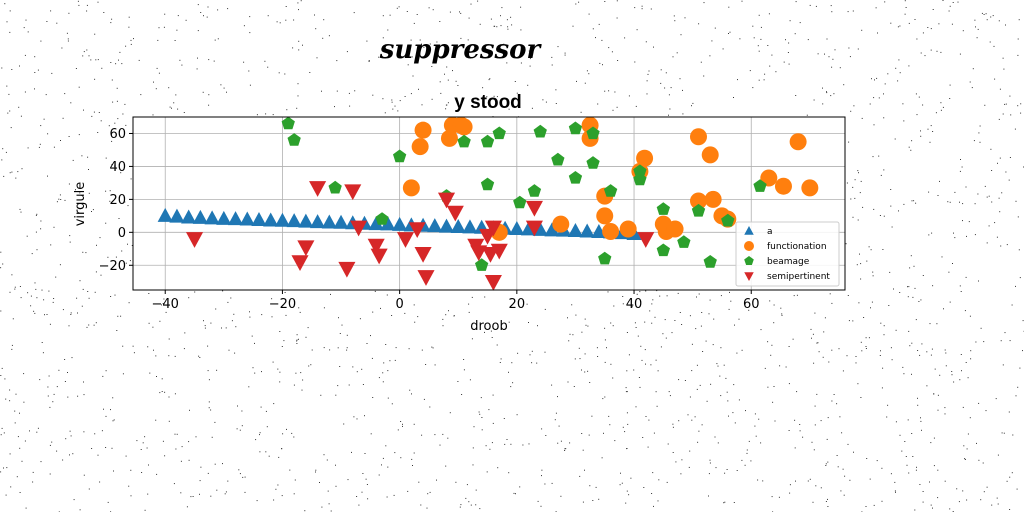  Describe the element at coordinates (798, 277) in the screenshot. I see `legend-label: semipertinent` at that location.